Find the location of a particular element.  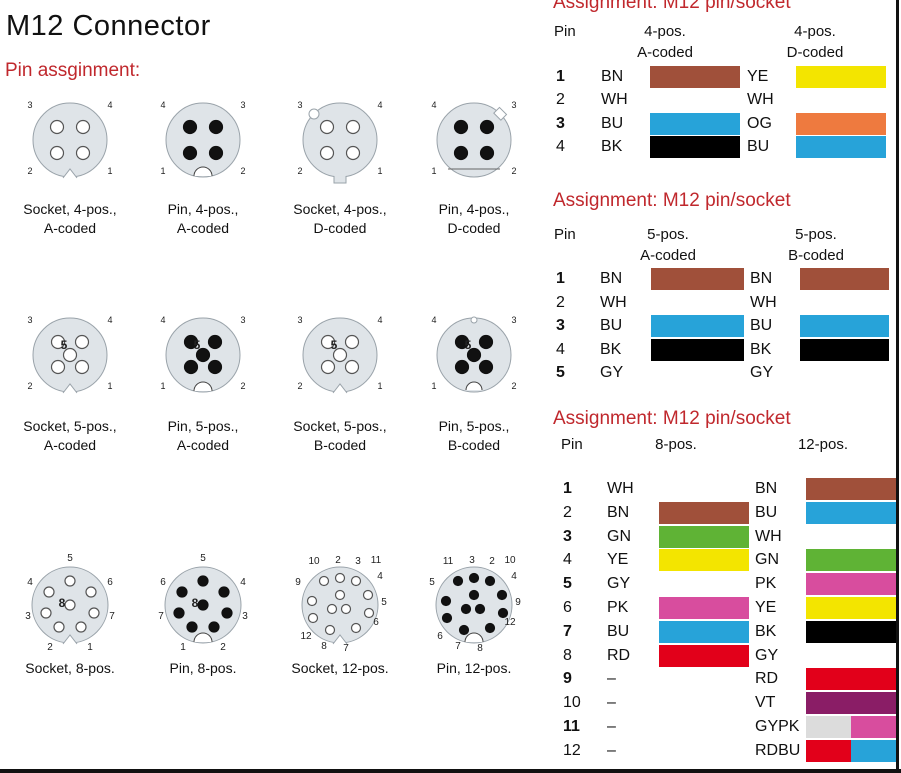

connector-caption: Pin, 12-pos. is located at coordinates (474, 668).